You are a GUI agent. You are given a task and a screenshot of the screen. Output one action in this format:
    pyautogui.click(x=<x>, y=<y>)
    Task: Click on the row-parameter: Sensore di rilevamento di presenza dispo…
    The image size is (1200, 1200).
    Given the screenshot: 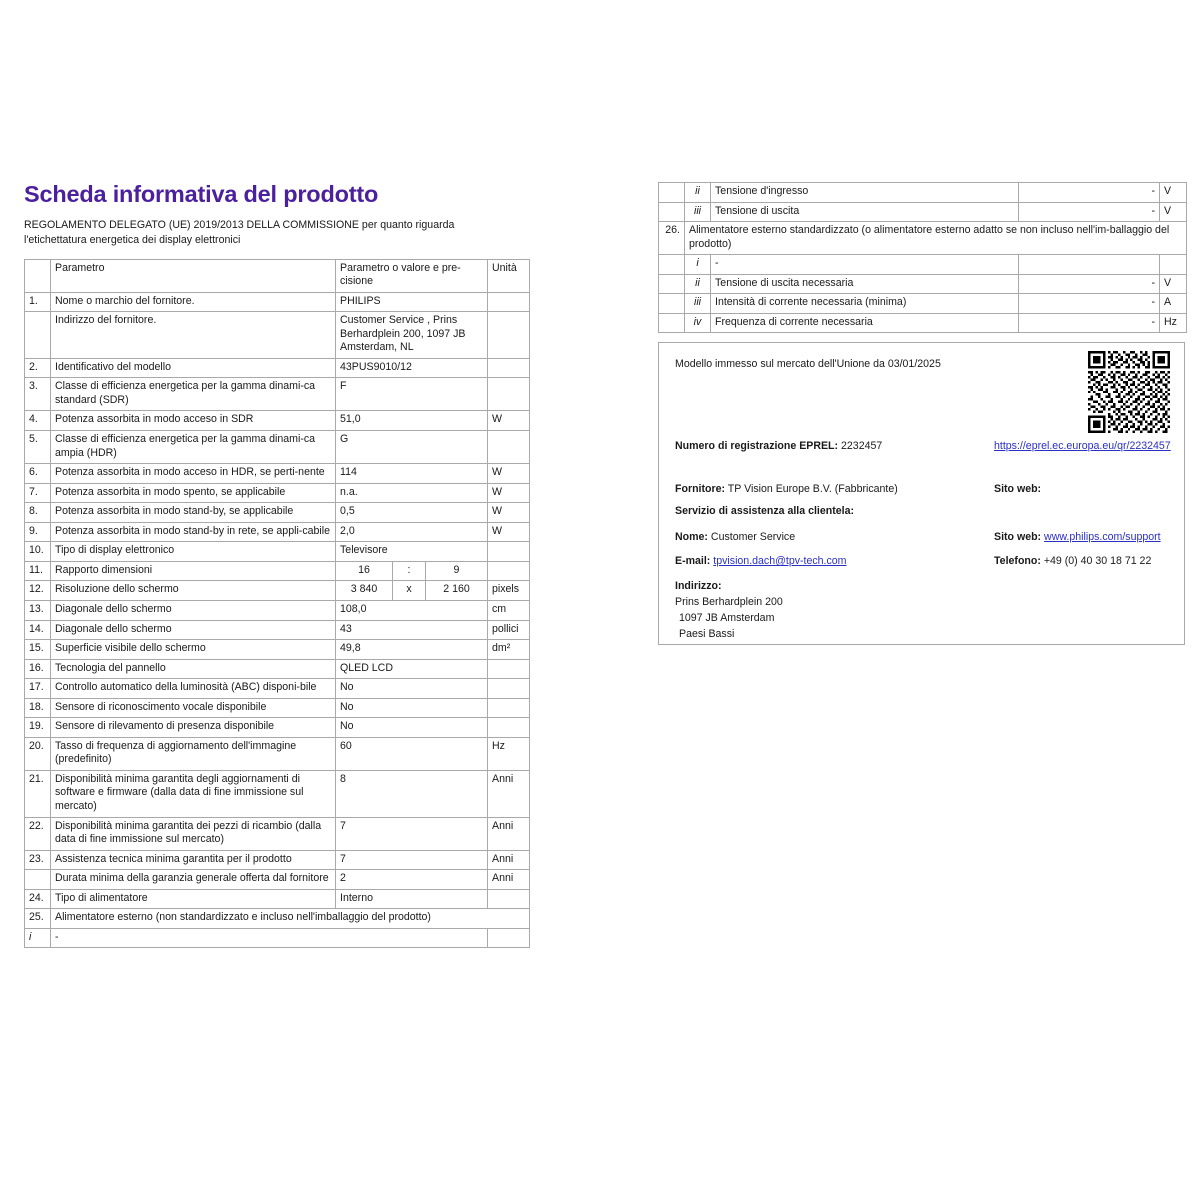 What is the action you would take?
    pyautogui.click(x=193, y=727)
    